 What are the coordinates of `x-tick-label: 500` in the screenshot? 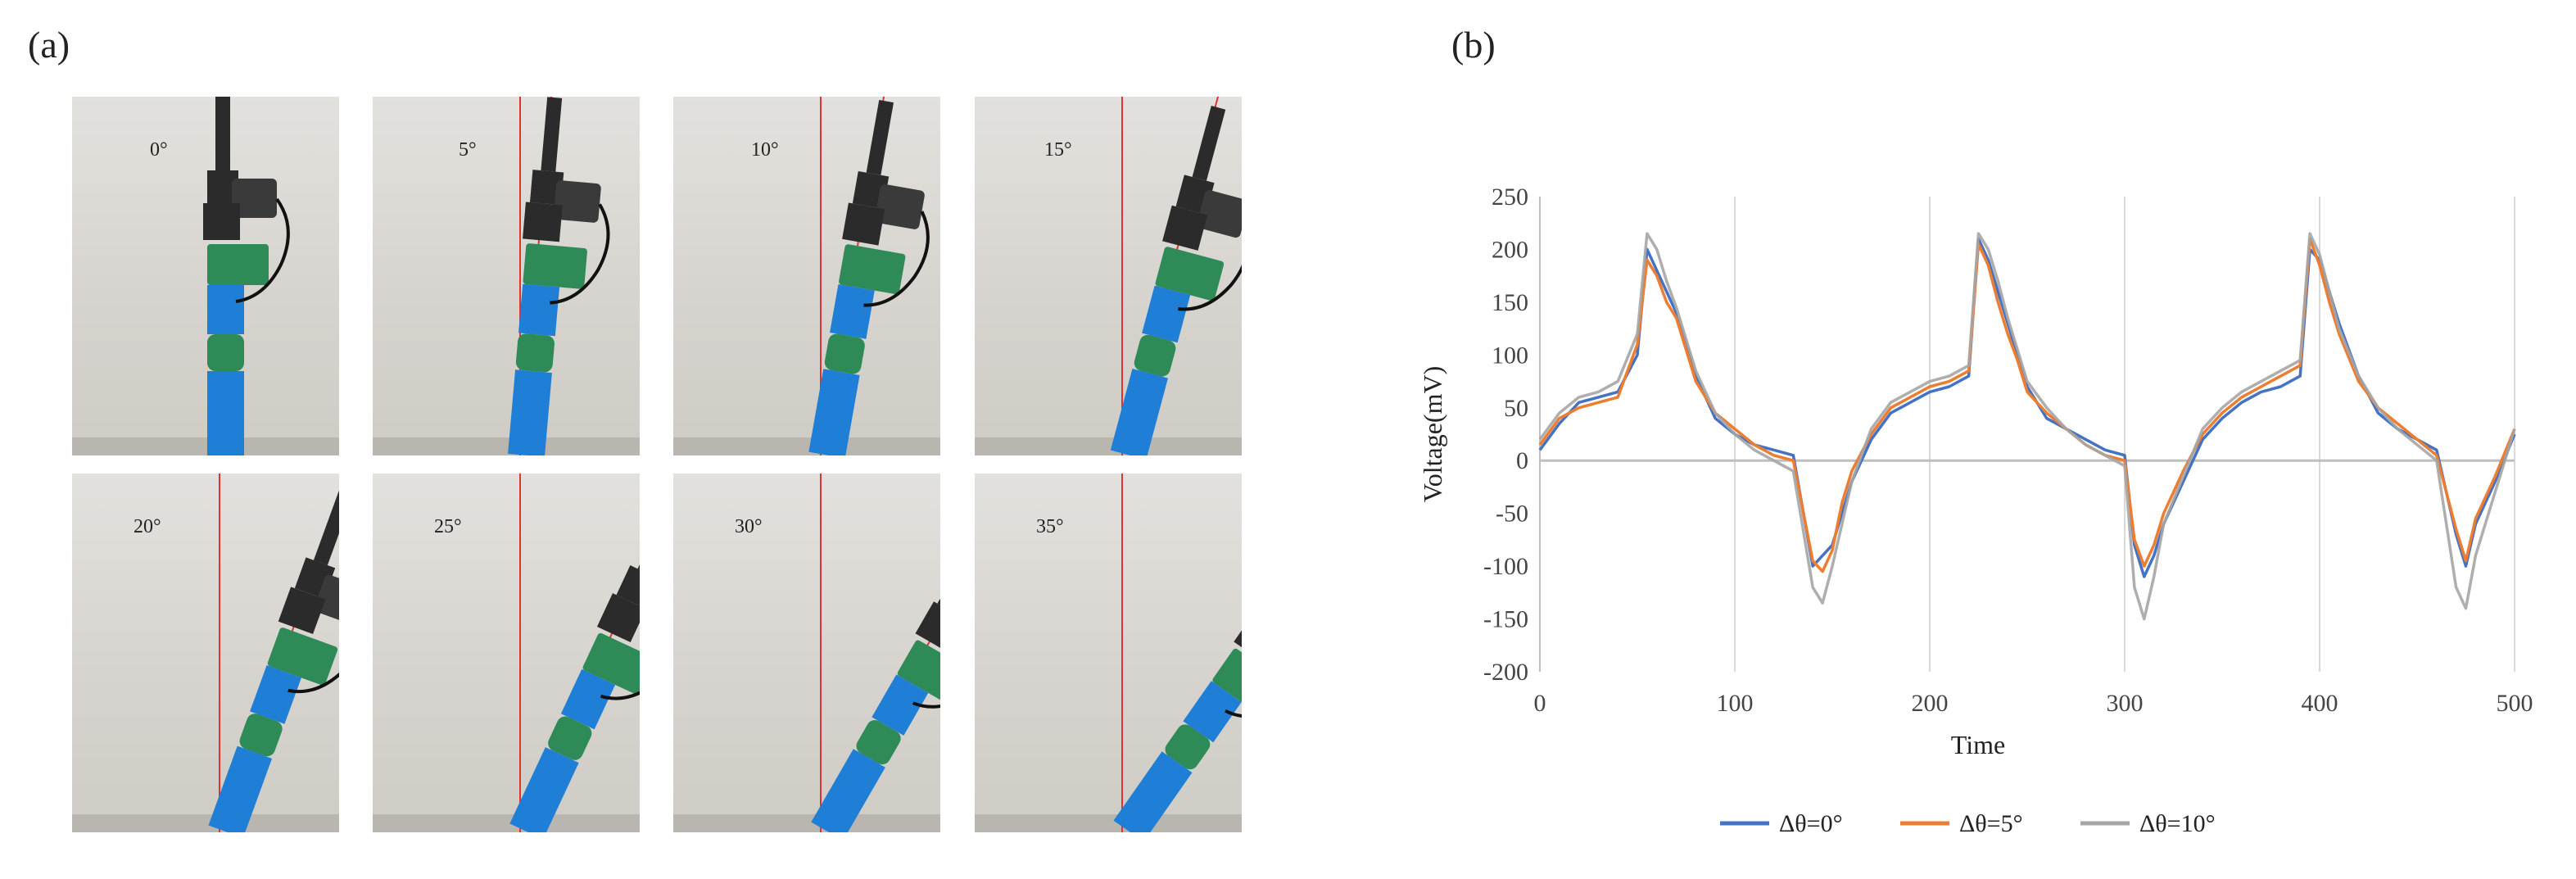 It's located at (2515, 703).